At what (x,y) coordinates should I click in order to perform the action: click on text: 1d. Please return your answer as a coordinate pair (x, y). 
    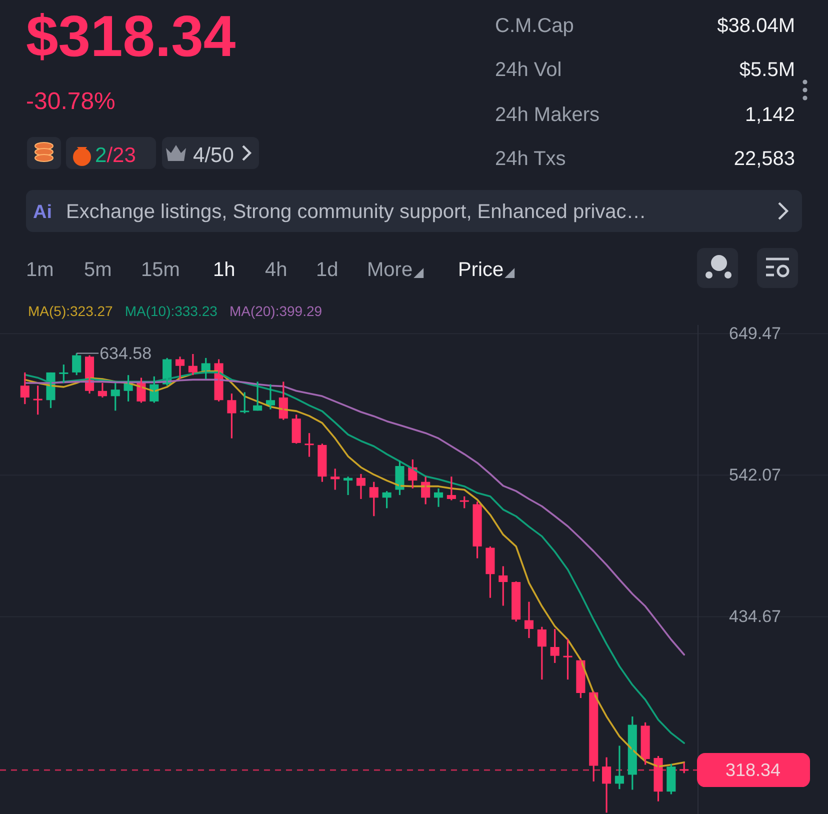
    Looking at the image, I should click on (327, 270).